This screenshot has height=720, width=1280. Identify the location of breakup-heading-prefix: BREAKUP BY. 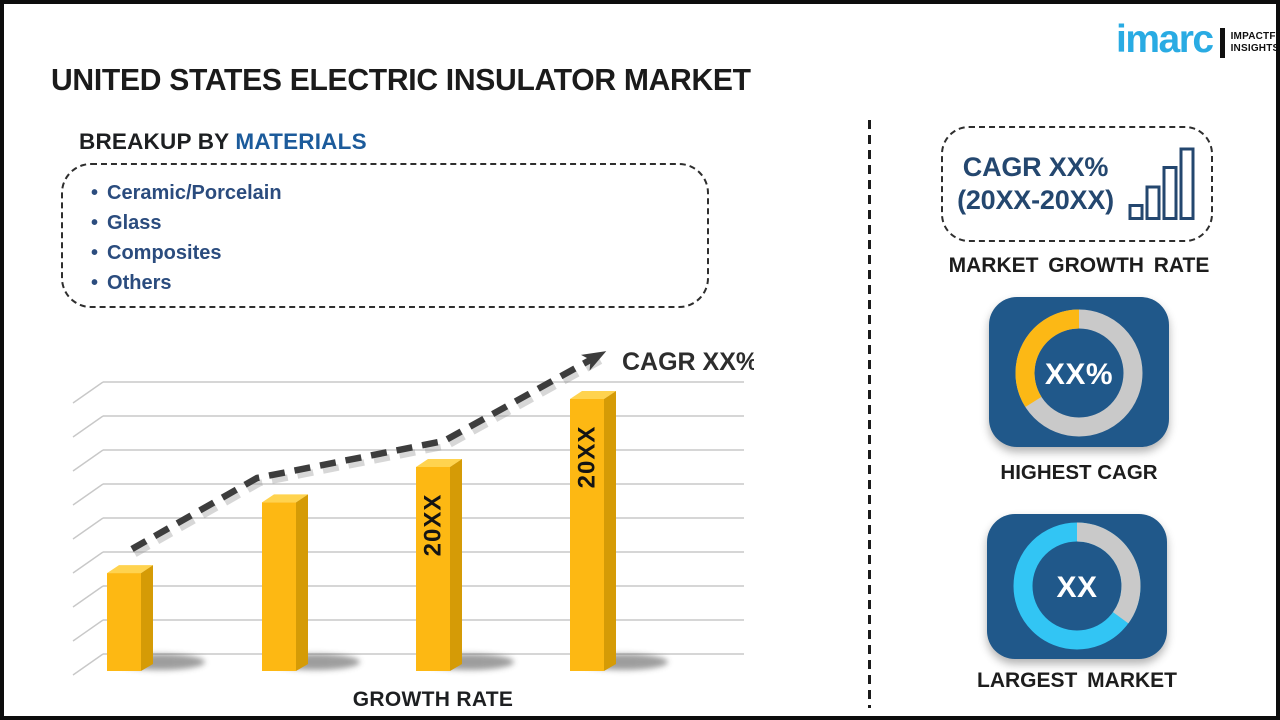
(154, 141).